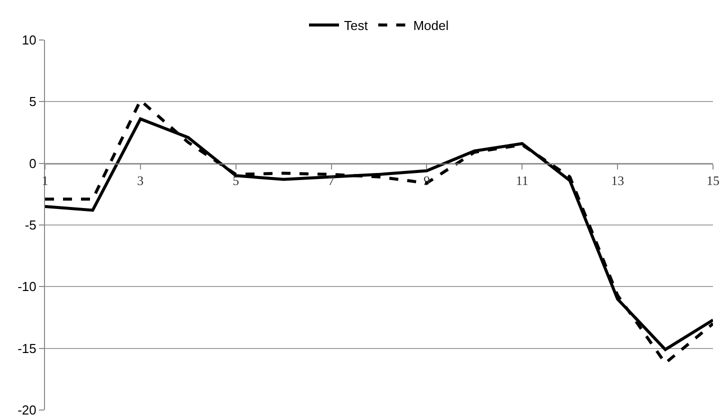 The image size is (725, 420). What do you see at coordinates (27, 286) in the screenshot?
I see `y-tick-label: -10` at bounding box center [27, 286].